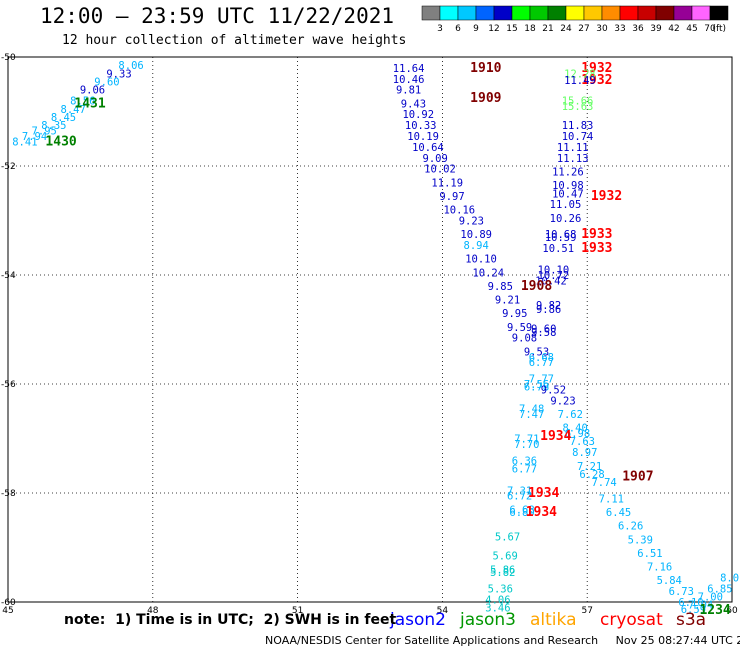 This screenshot has width=740, height=650. I want to click on wave-height-label: 11.13, so click(573, 159).